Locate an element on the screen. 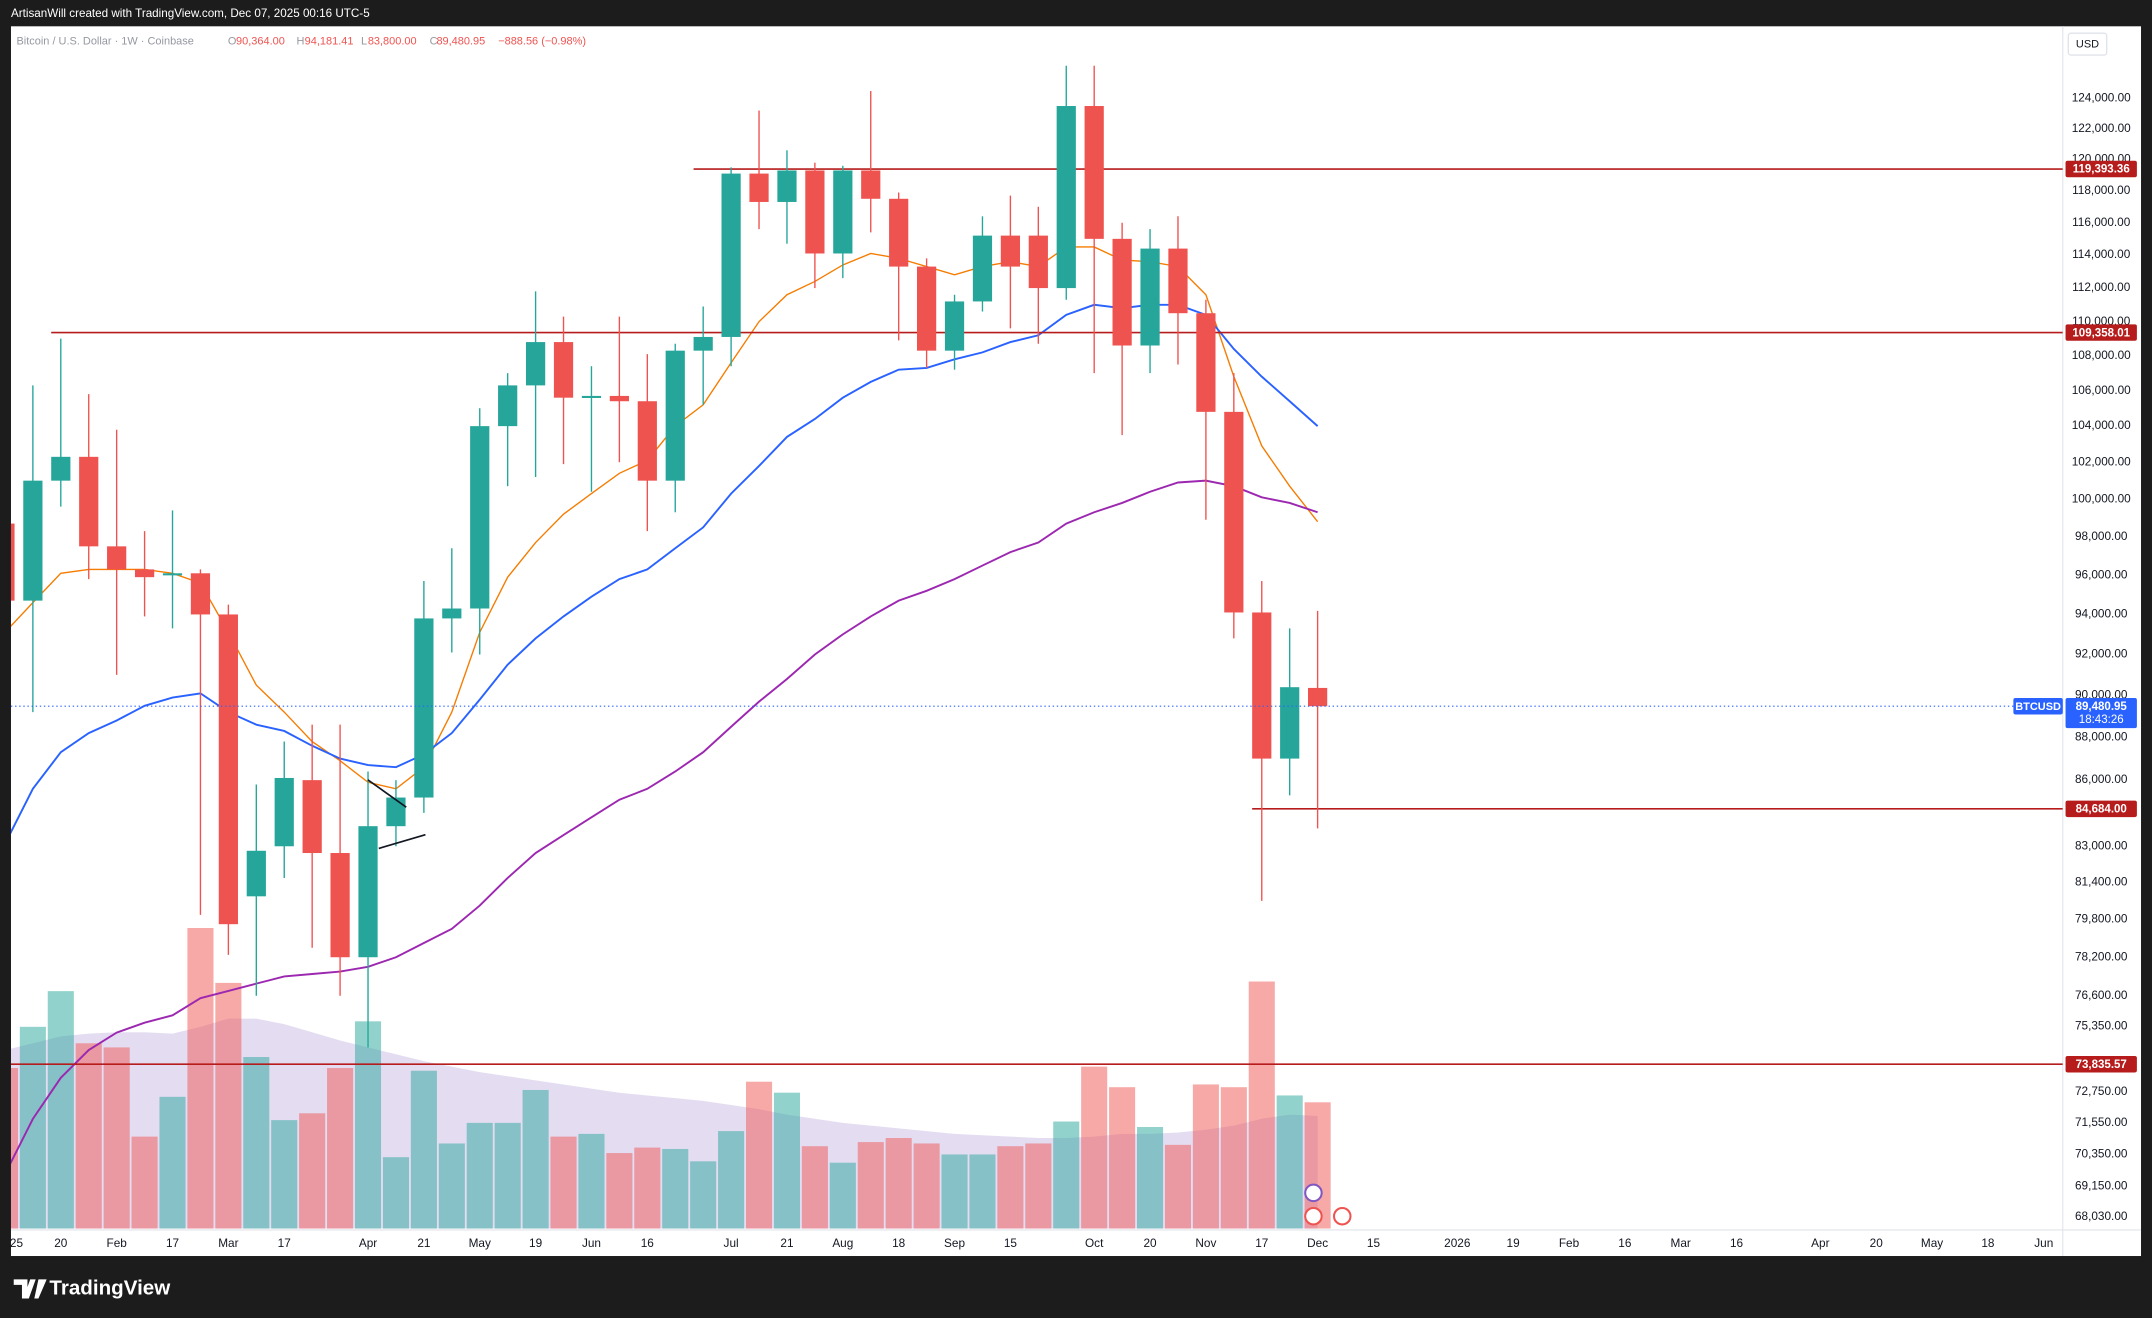 The image size is (2152, 1318). x-tick-label: Mar is located at coordinates (228, 1243).